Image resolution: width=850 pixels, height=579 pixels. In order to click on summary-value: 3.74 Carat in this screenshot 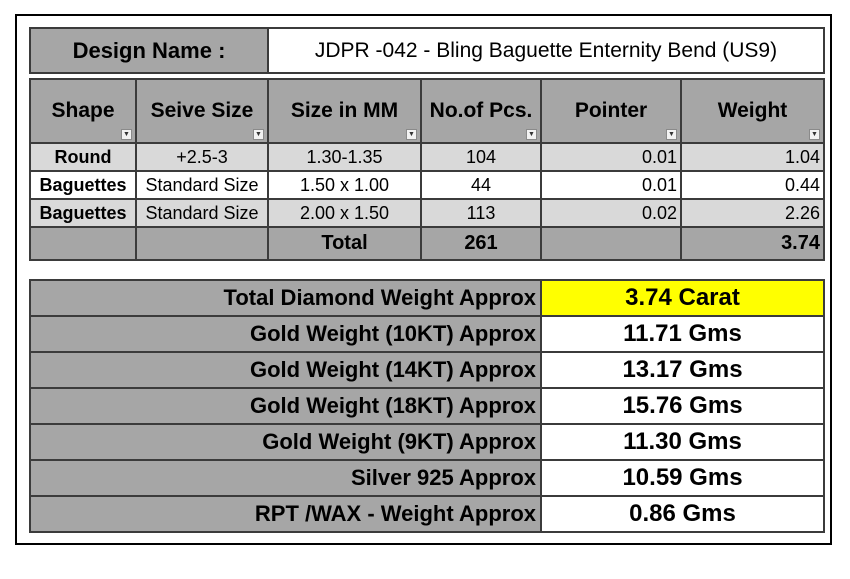, I will do `click(682, 298)`.